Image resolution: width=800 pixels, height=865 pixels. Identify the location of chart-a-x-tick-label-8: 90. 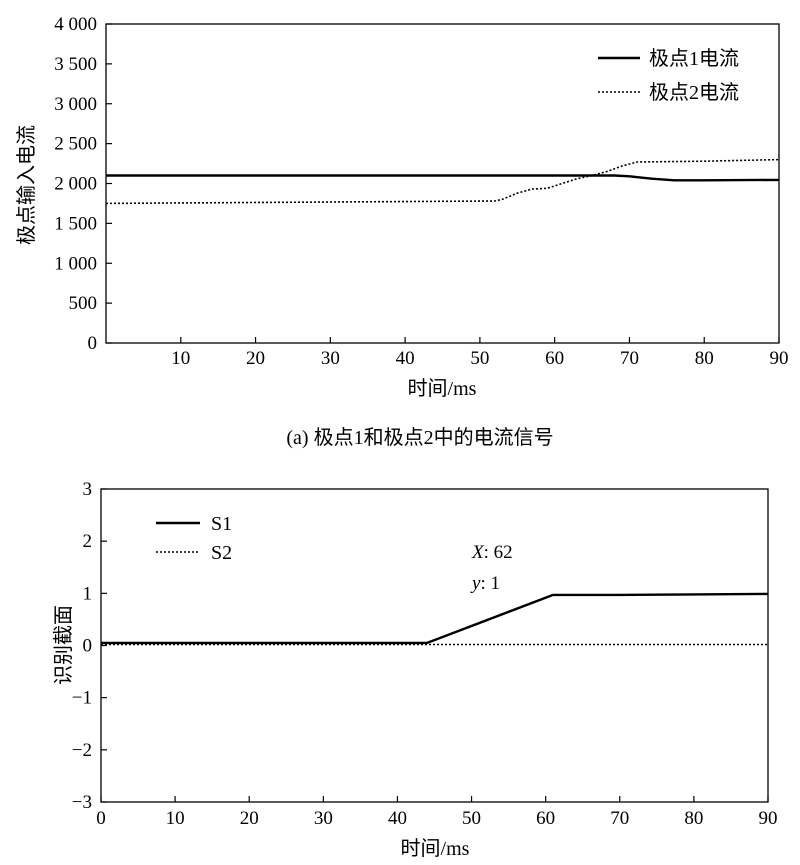
(779, 358).